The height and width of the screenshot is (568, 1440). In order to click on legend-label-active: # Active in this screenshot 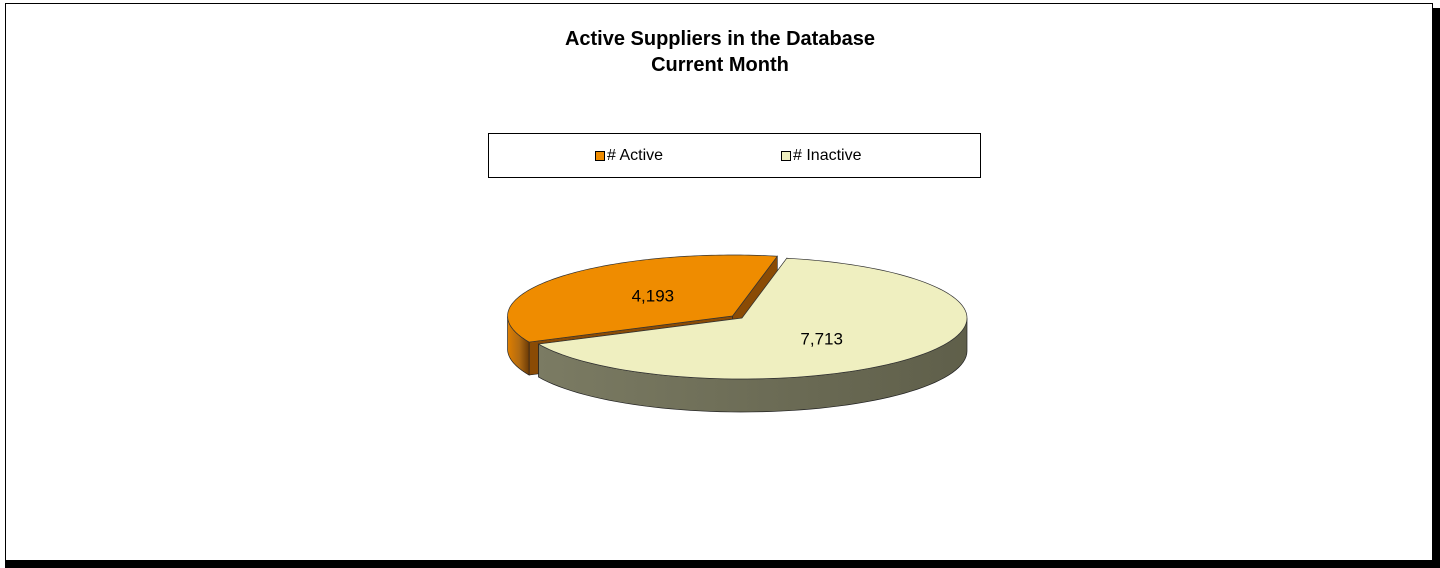, I will do `click(635, 155)`.